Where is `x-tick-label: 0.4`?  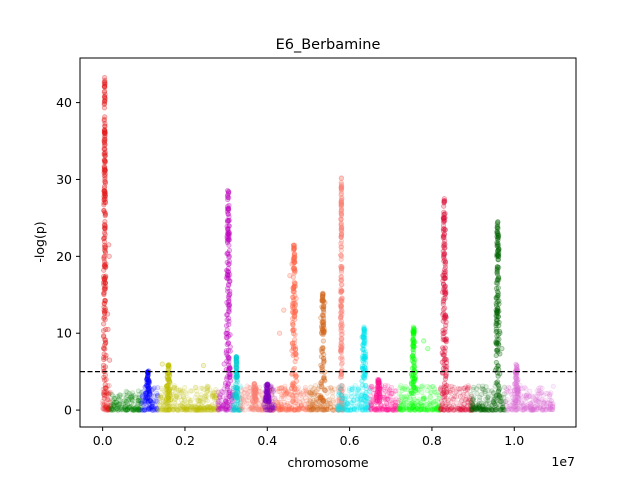
x-tick-label: 0.4 is located at coordinates (267, 440).